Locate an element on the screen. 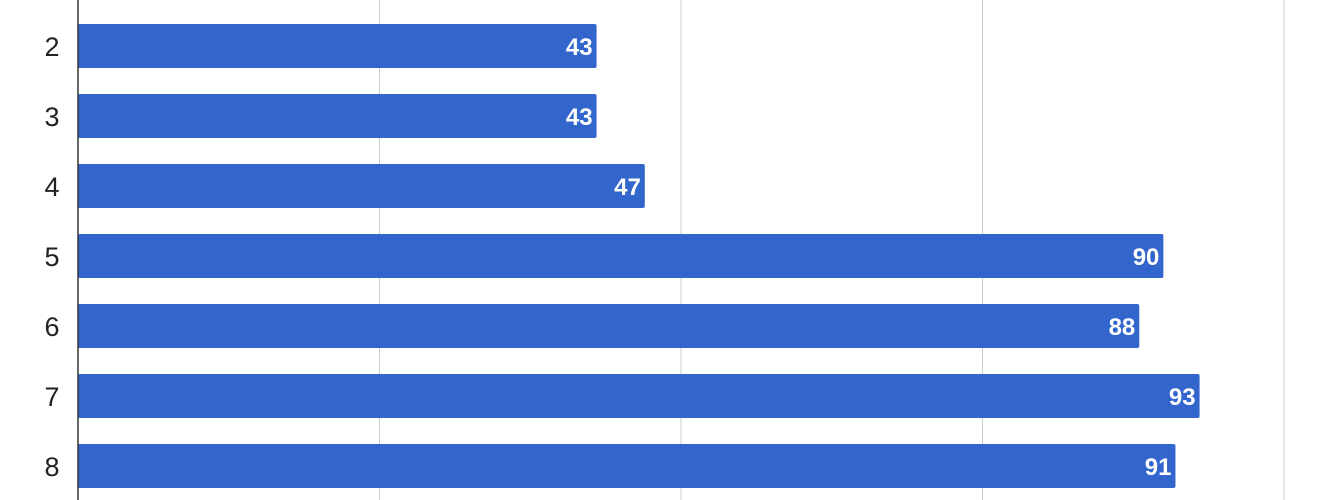 This screenshot has height=500, width=1320. category-label-5: 5 is located at coordinates (51, 257).